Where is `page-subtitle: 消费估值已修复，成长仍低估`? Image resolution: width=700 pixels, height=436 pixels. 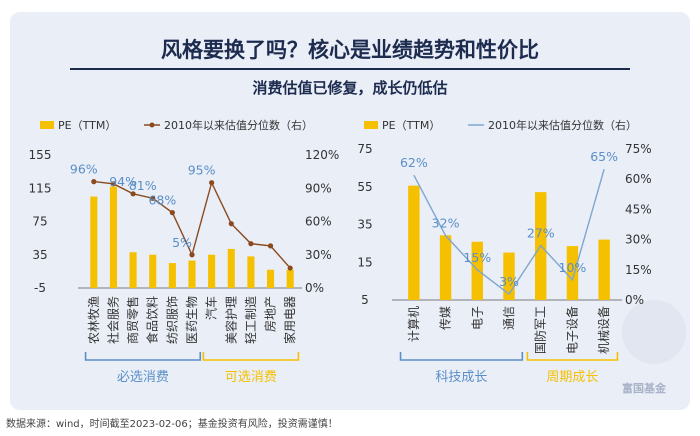
page-subtitle: 消费估值已修复，成长仍低估 is located at coordinates (350, 88).